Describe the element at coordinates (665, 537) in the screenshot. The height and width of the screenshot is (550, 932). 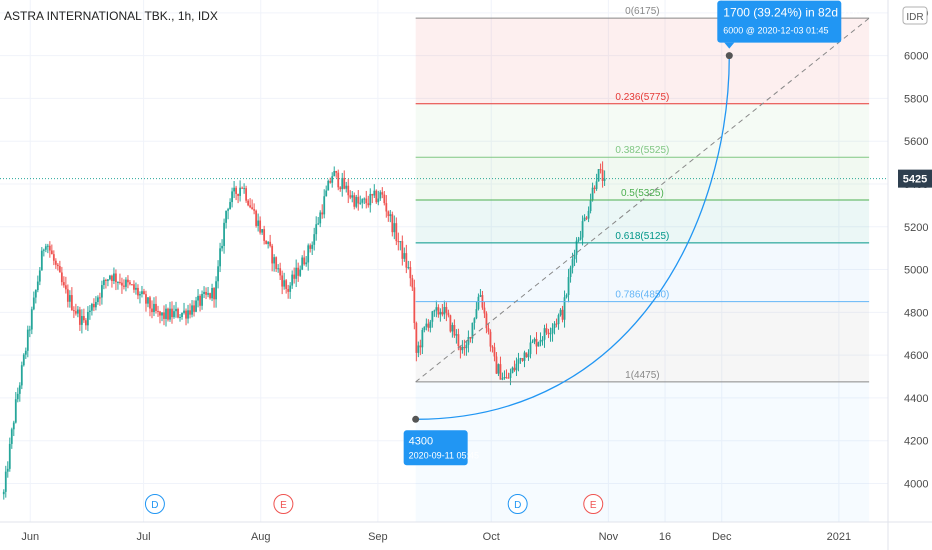
I see `time-tick-label: 16` at that location.